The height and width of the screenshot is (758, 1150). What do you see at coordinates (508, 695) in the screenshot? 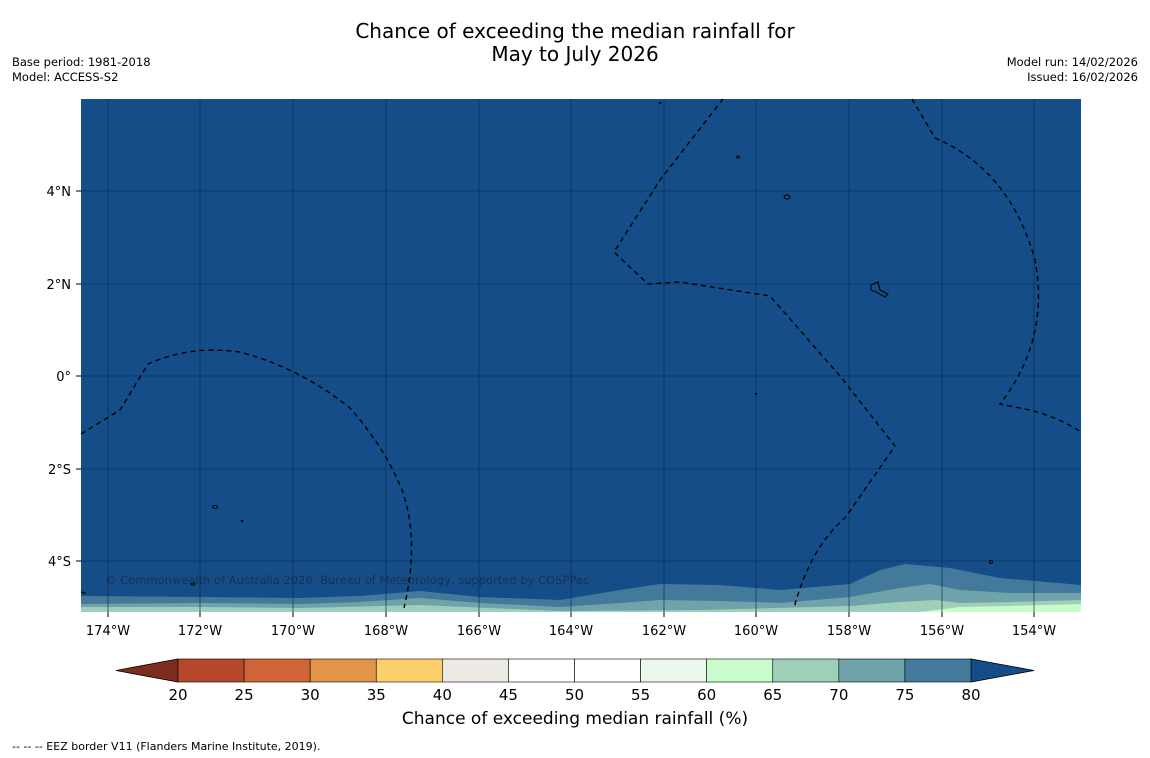
I see `colorbar-tick-label: 45` at bounding box center [508, 695].